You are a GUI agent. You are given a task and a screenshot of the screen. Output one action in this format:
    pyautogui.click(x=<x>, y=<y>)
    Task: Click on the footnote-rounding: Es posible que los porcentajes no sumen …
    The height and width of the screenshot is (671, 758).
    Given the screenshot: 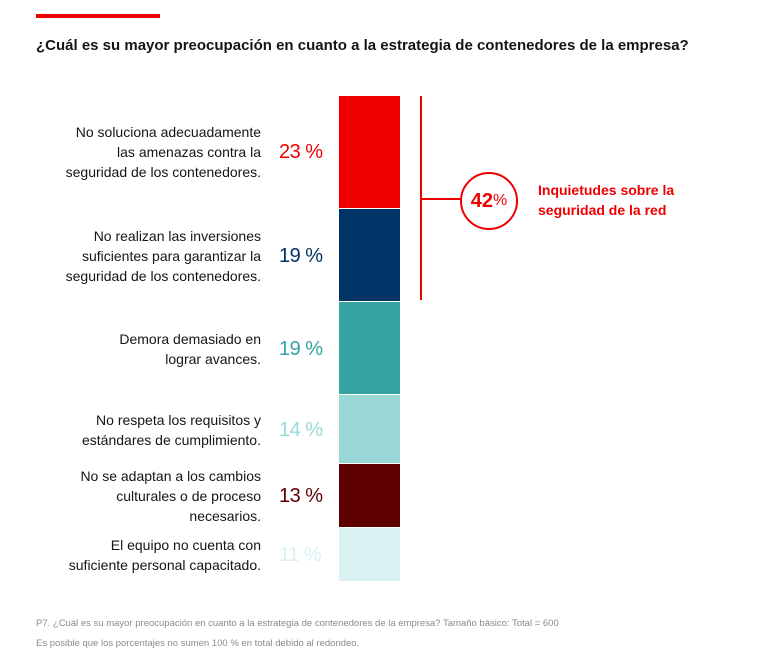 What is the action you would take?
    pyautogui.click(x=198, y=643)
    